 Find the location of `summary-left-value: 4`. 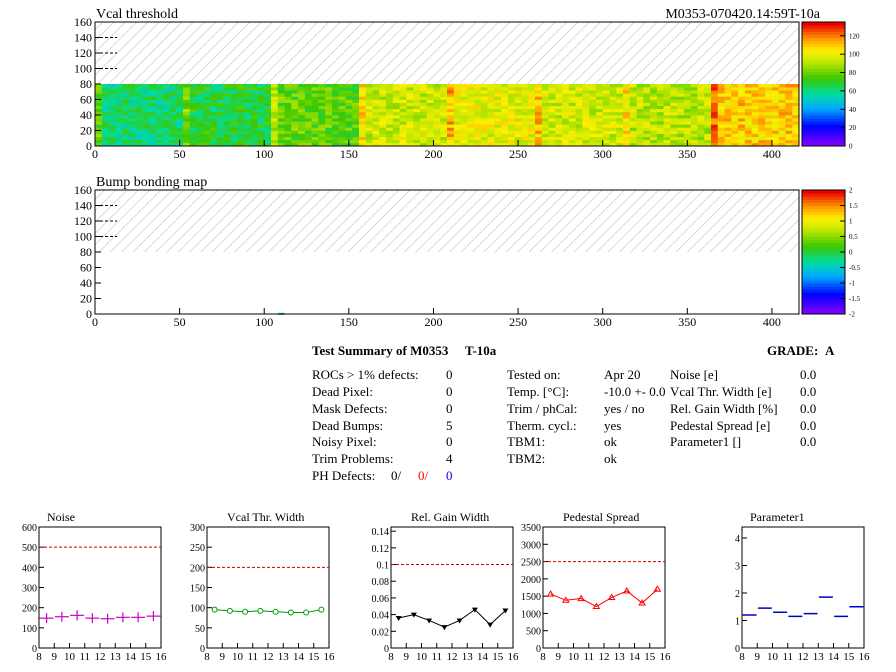

summary-left-value: 4 is located at coordinates (449, 458).